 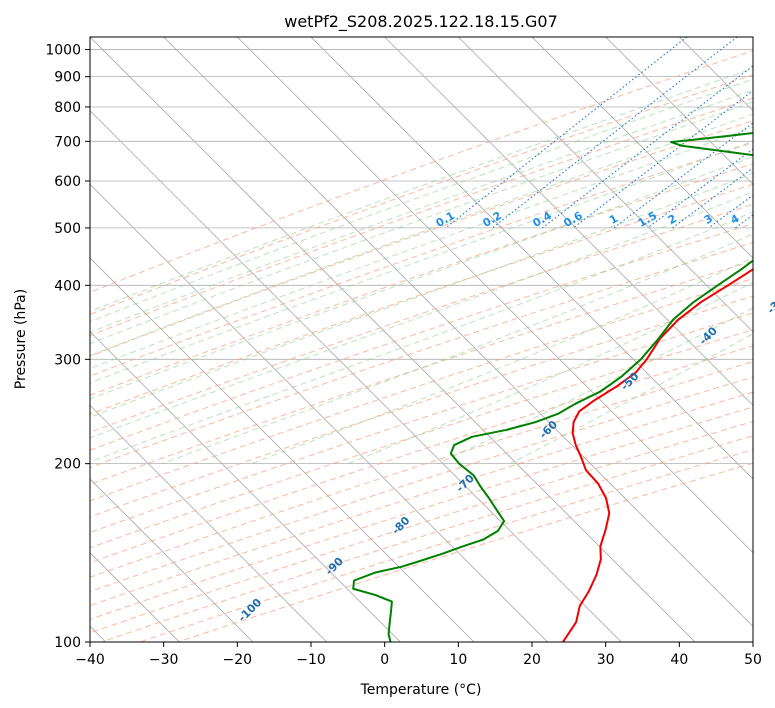 What do you see at coordinates (67, 360) in the screenshot?
I see `y-tick-label: 300` at bounding box center [67, 360].